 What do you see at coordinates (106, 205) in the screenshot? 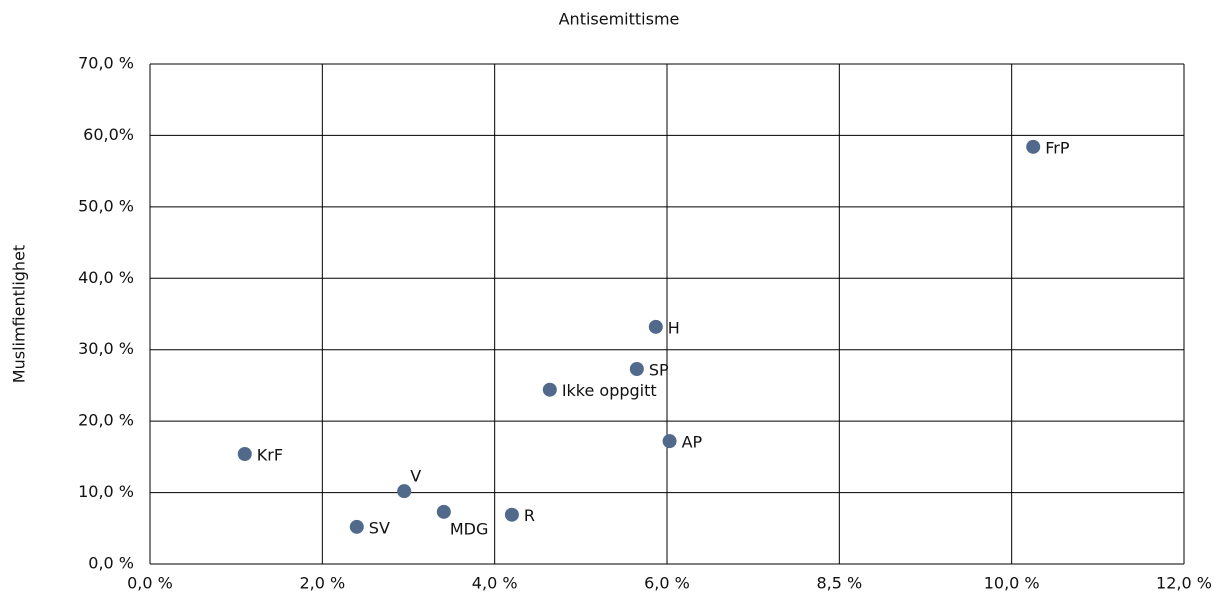
I see `y-tick-label: 50,0 %` at bounding box center [106, 205].